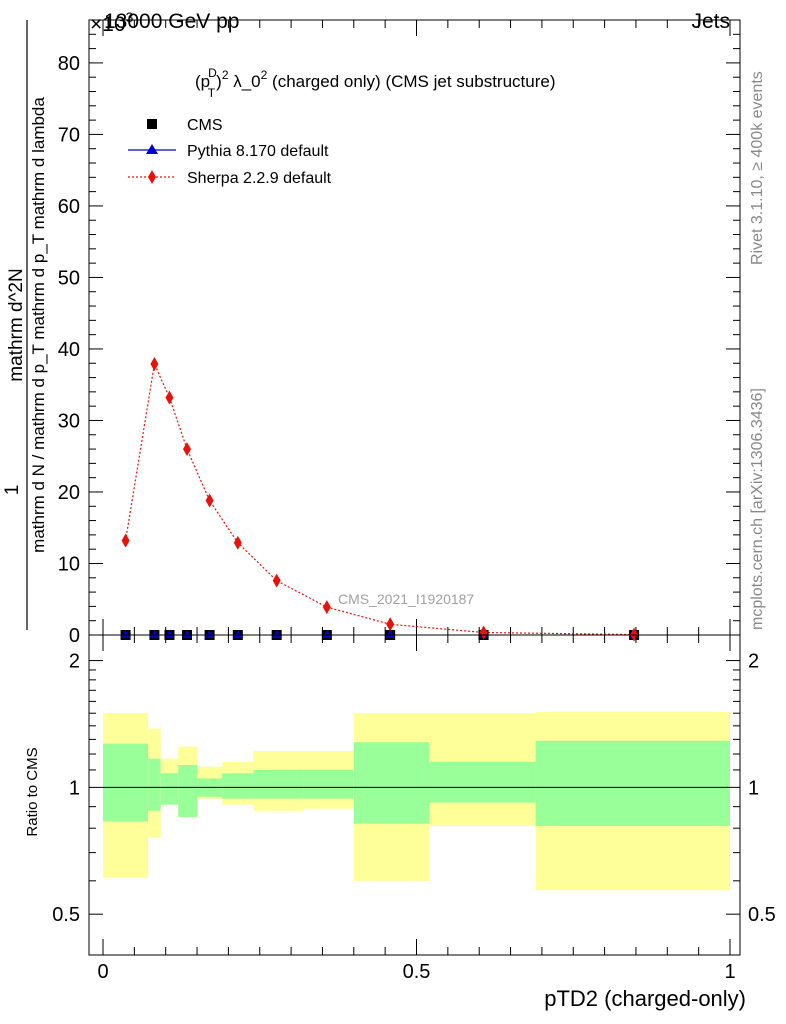 This screenshot has width=786, height=1024. Describe the element at coordinates (753, 788) in the screenshot. I see `ratio-ytick-label-right: 1` at that location.